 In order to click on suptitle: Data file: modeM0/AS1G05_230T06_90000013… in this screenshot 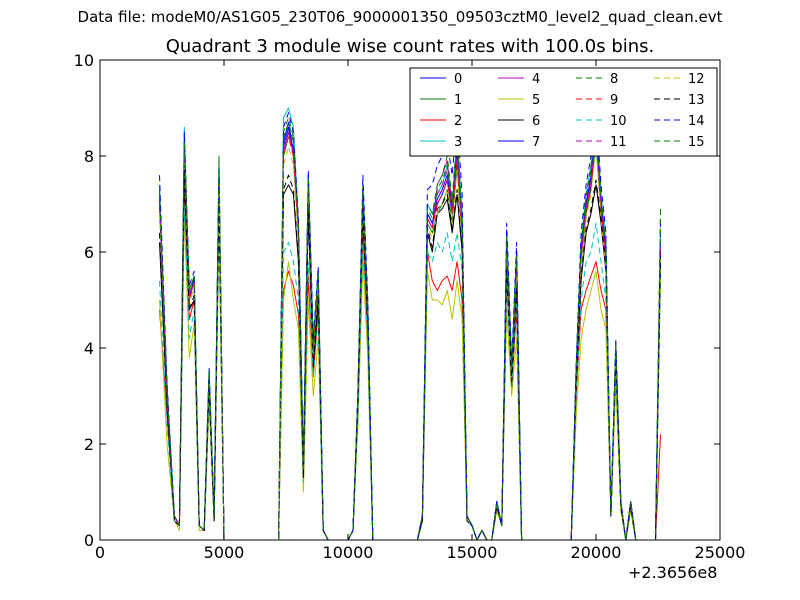, I will do `click(400, 17)`.